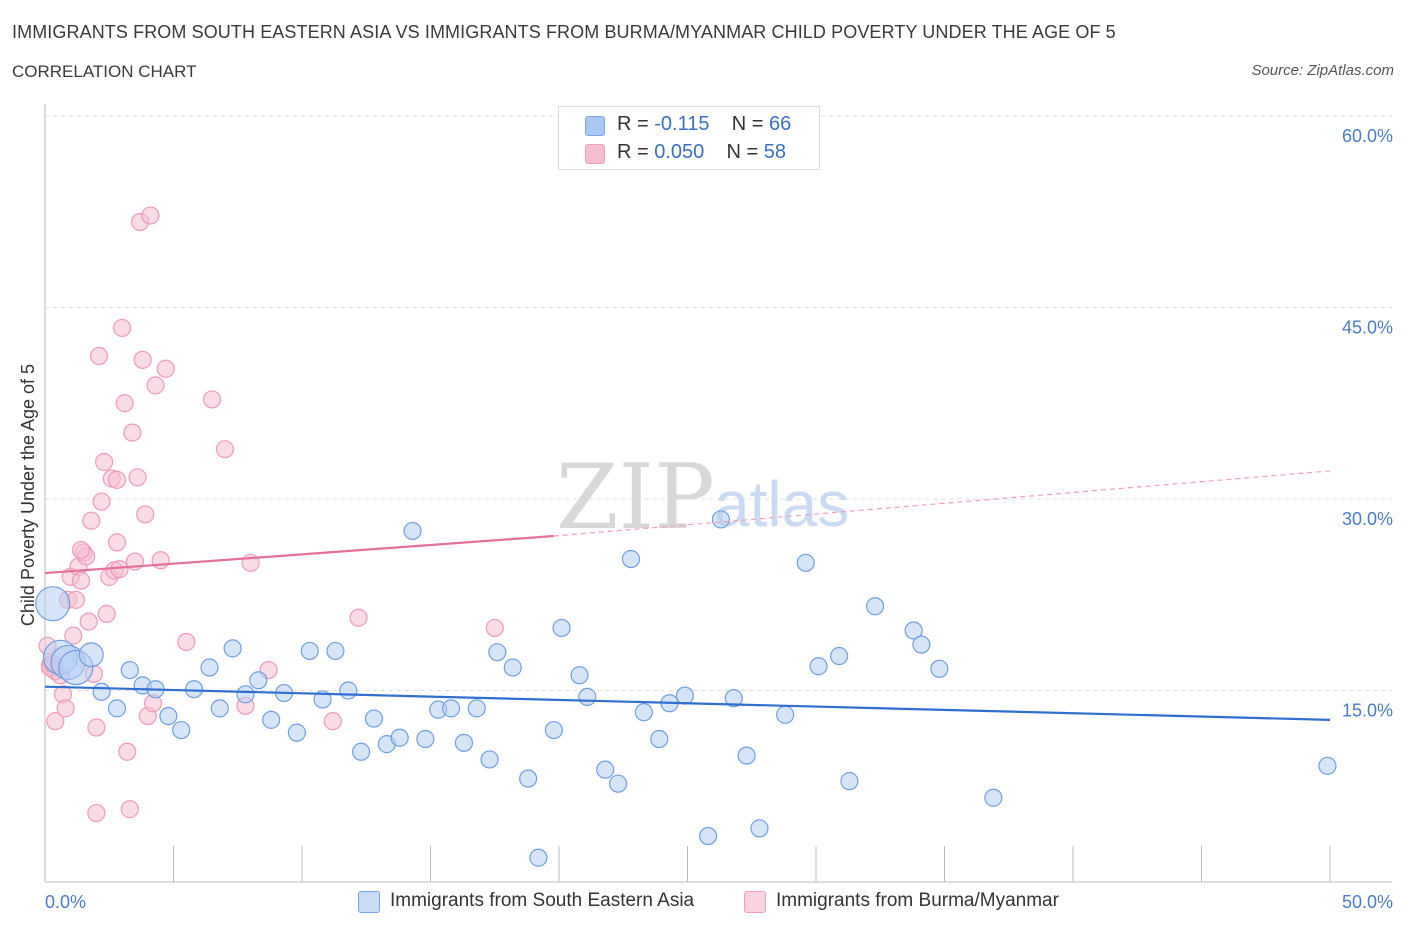 This screenshot has height=930, width=1406. I want to click on y-tick-label: 60.0%, so click(1367, 136).